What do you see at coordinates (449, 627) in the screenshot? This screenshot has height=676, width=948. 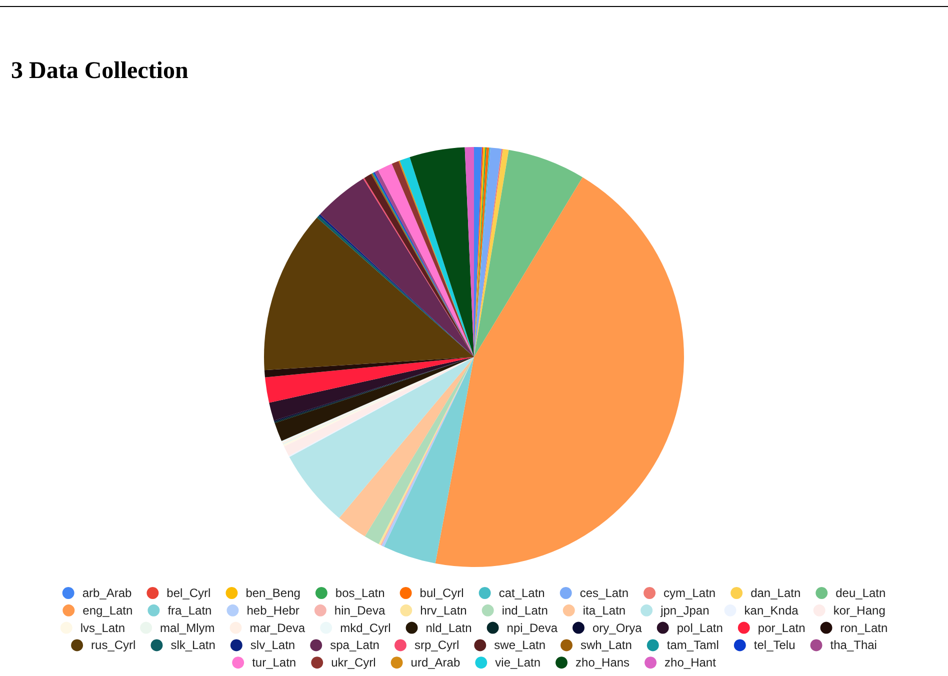 I see `legend-label: nld_Latn` at bounding box center [449, 627].